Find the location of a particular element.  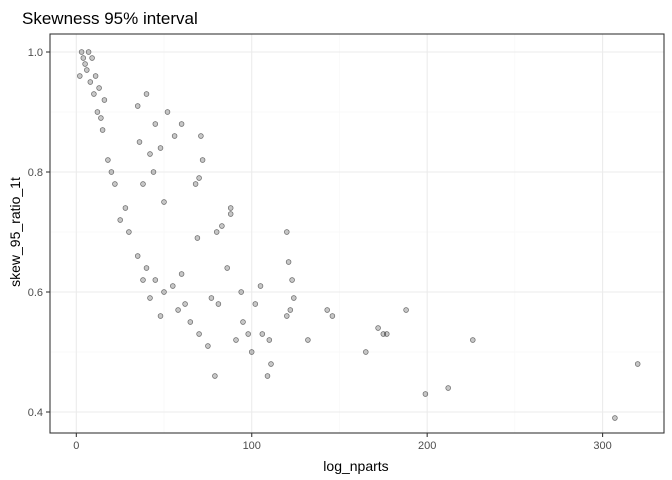

x-tick-label: 100 is located at coordinates (252, 446).